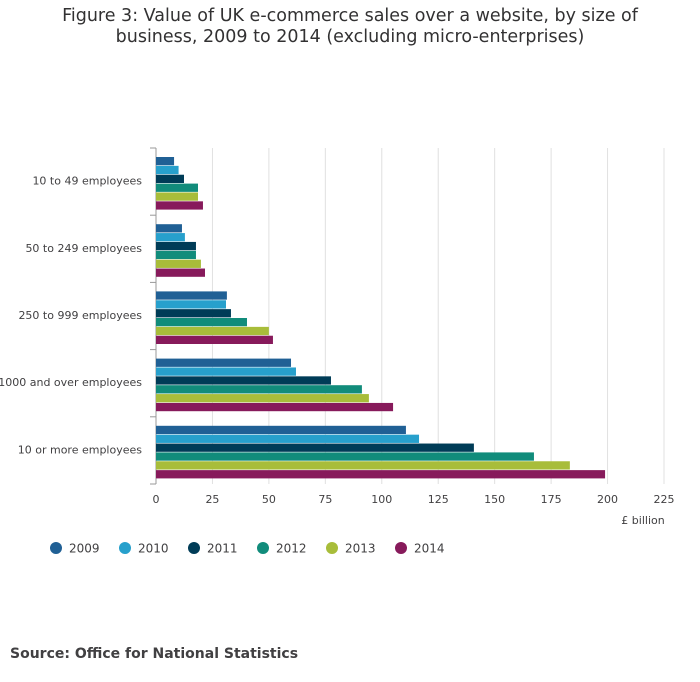 The height and width of the screenshot is (682, 700). What do you see at coordinates (222, 549) in the screenshot?
I see `legend-label: 2011` at bounding box center [222, 549].